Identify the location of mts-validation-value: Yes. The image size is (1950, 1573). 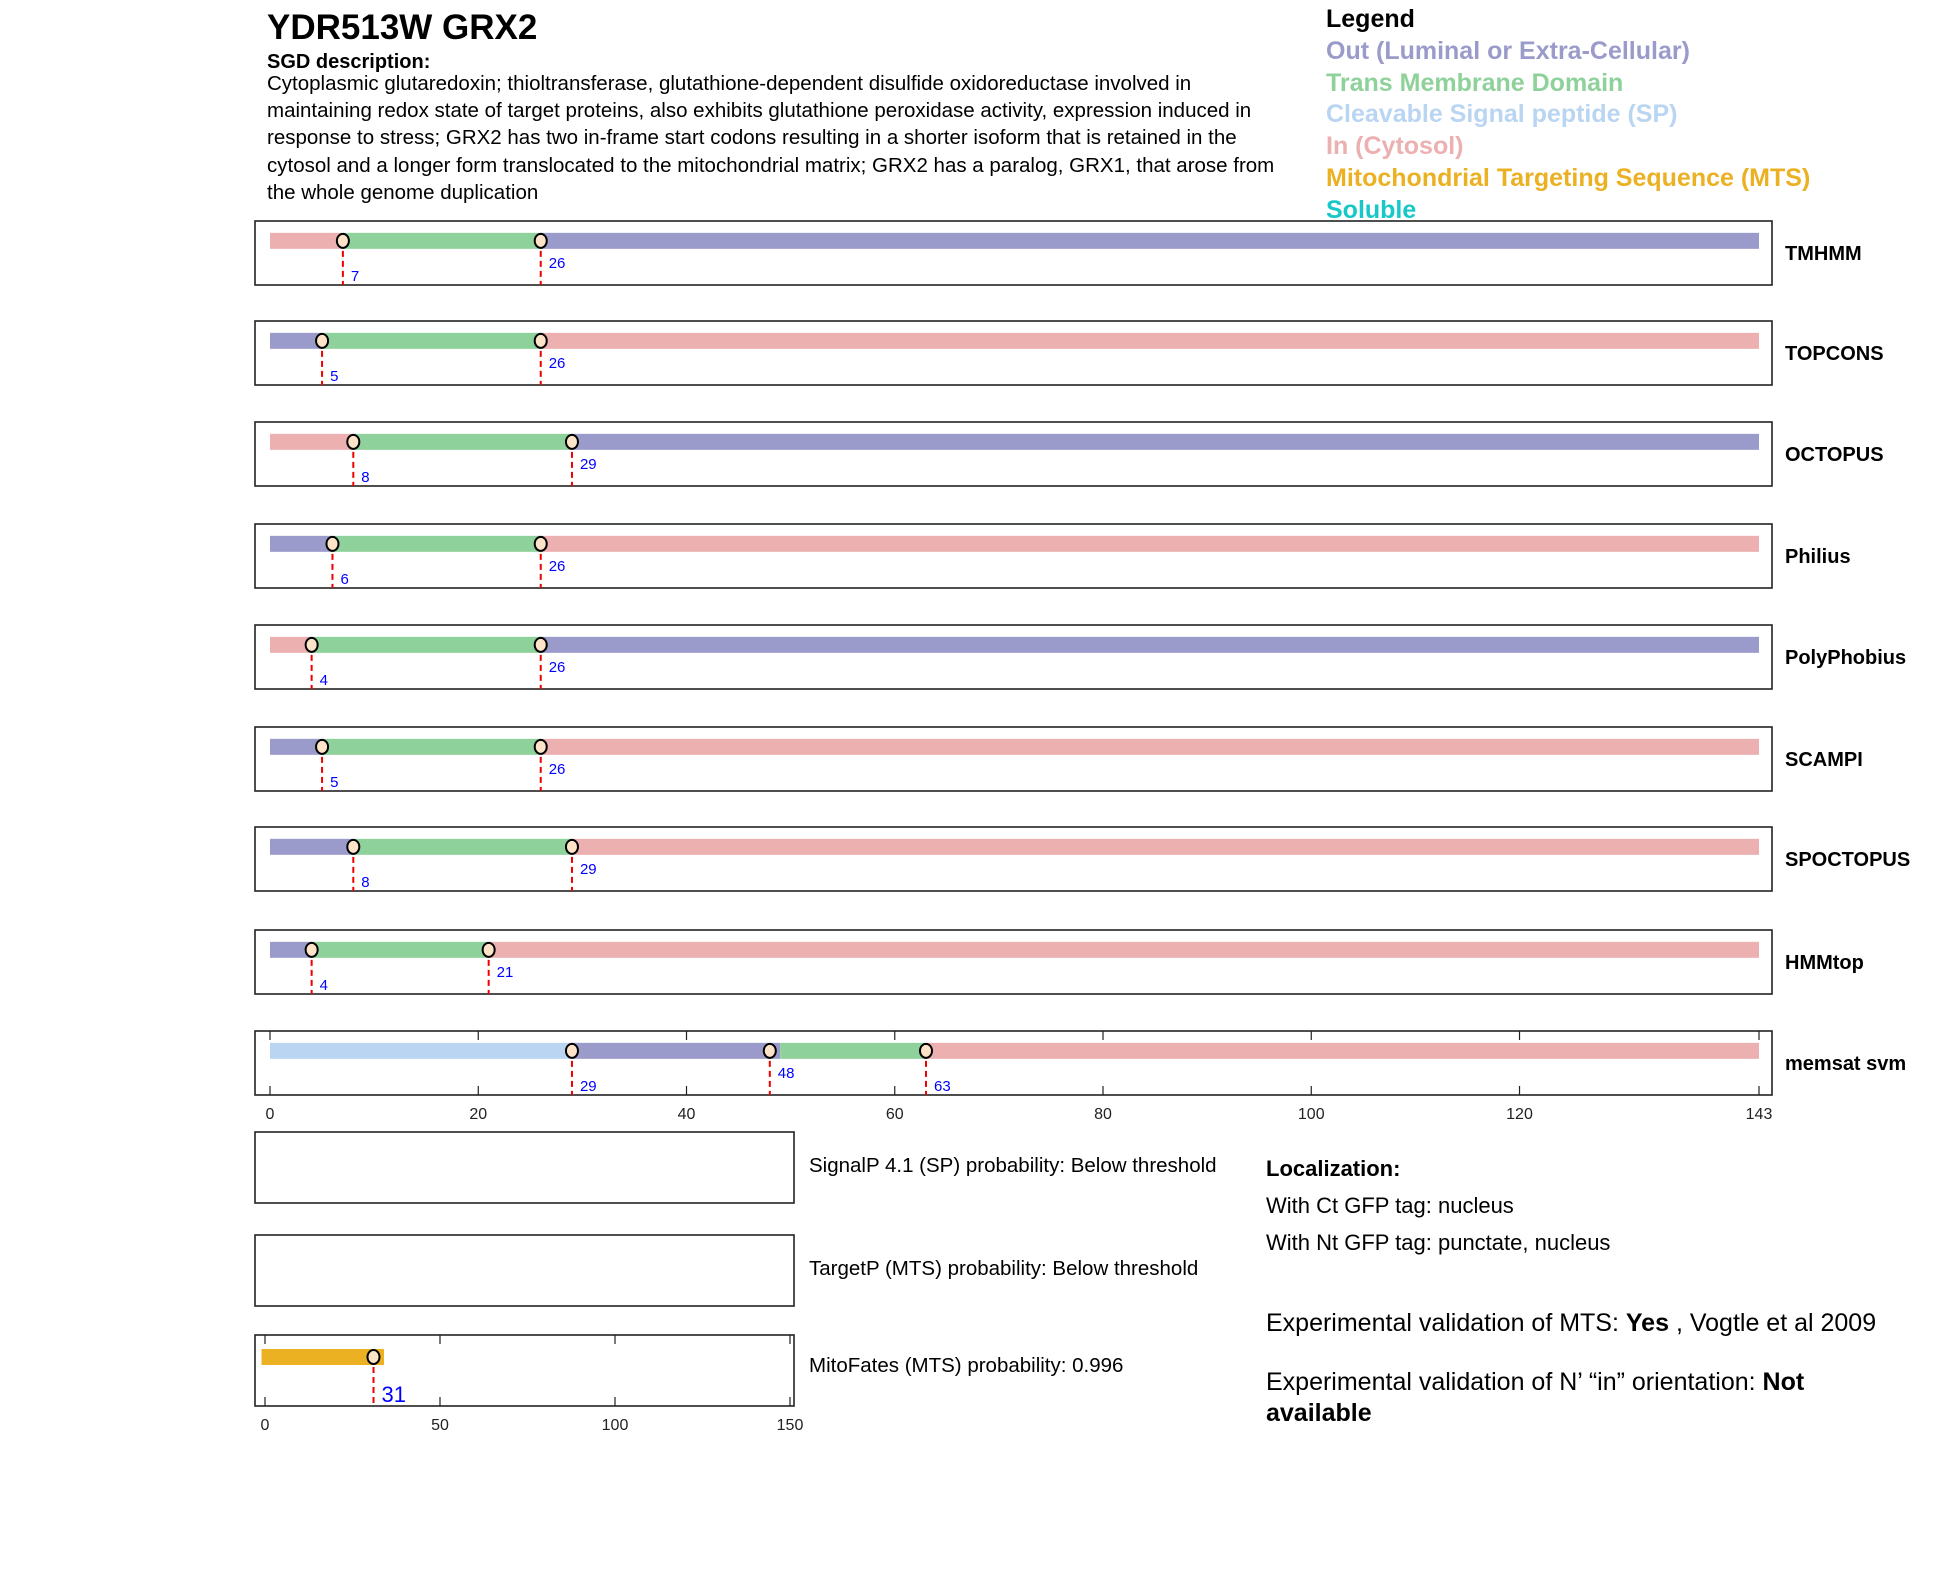
(1647, 1323).